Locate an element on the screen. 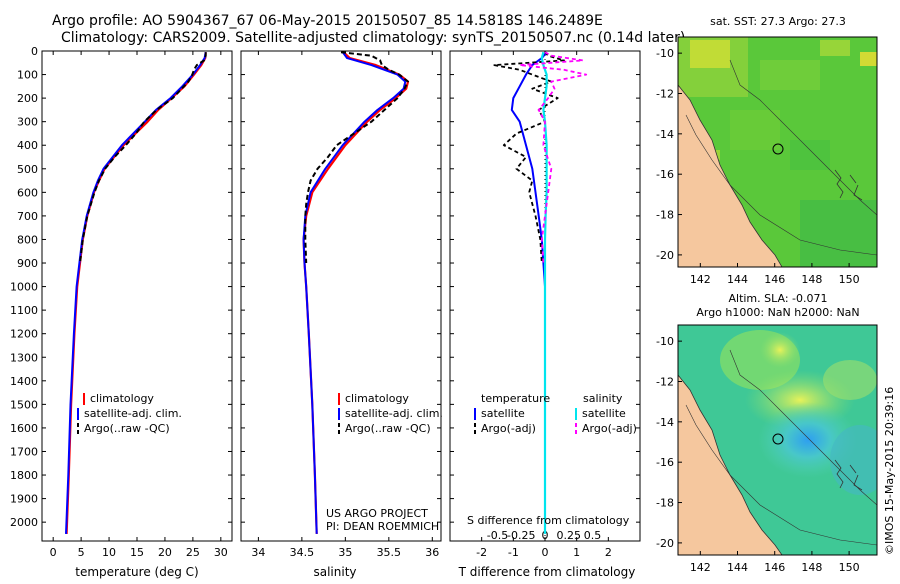  sst-map-title: sat. SST: 27.3 Argo: 27.3 is located at coordinates (778, 21).